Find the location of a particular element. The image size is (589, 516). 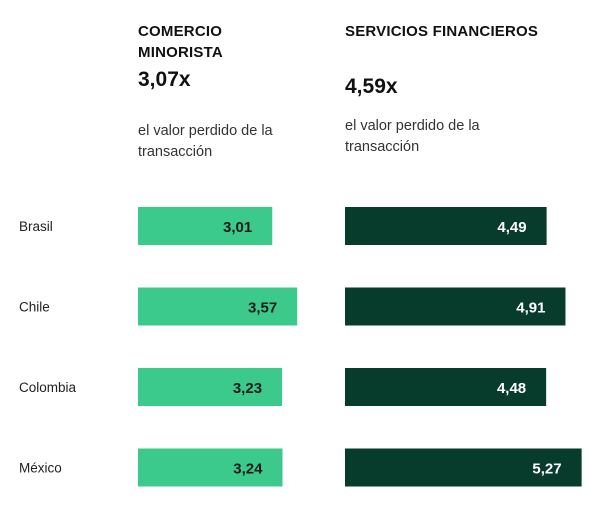

row-label-colombia: Colombia is located at coordinates (48, 387).